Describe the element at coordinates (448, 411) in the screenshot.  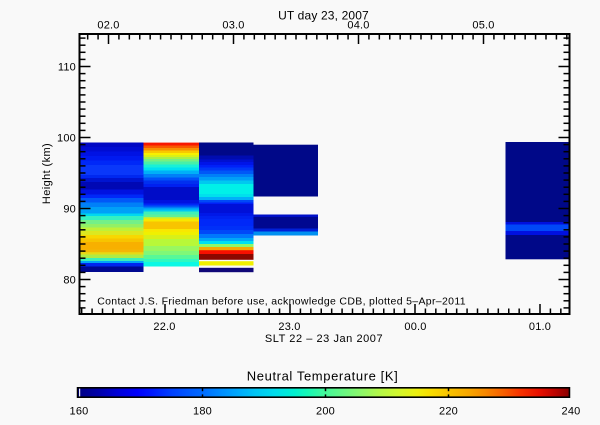
I see `svg-text: 220` at that location.